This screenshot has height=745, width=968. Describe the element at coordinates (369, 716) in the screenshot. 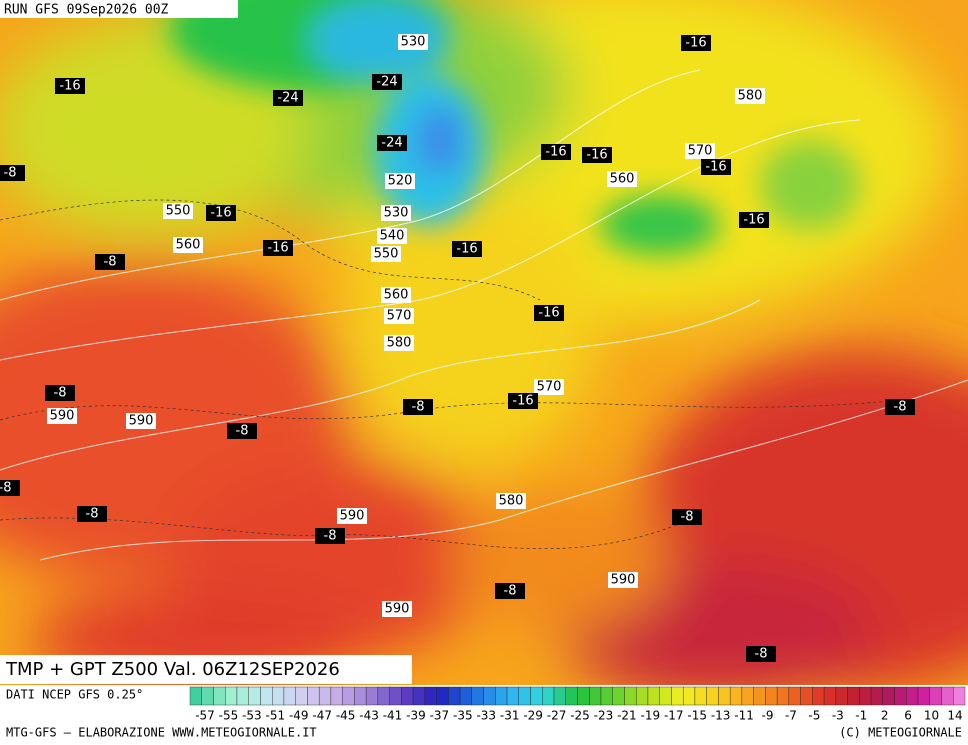

I see `scale-label: -43` at that location.